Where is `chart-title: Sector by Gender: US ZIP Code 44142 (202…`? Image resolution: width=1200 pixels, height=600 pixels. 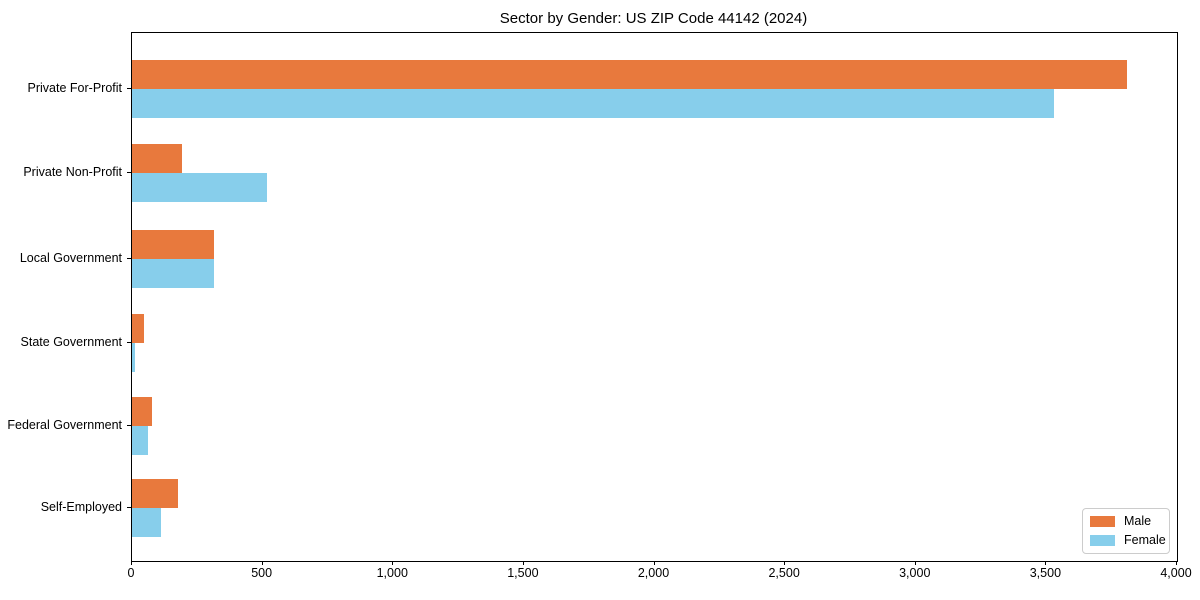
chart-title: Sector by Gender: US ZIP Code 44142 (202… is located at coordinates (653, 18).